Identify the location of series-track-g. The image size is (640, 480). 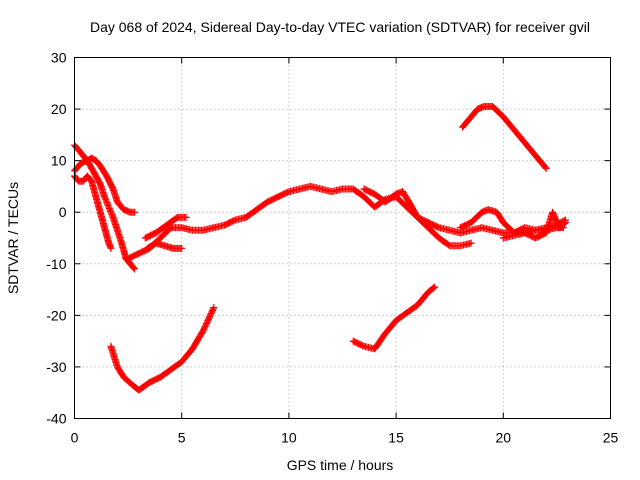
(417, 217).